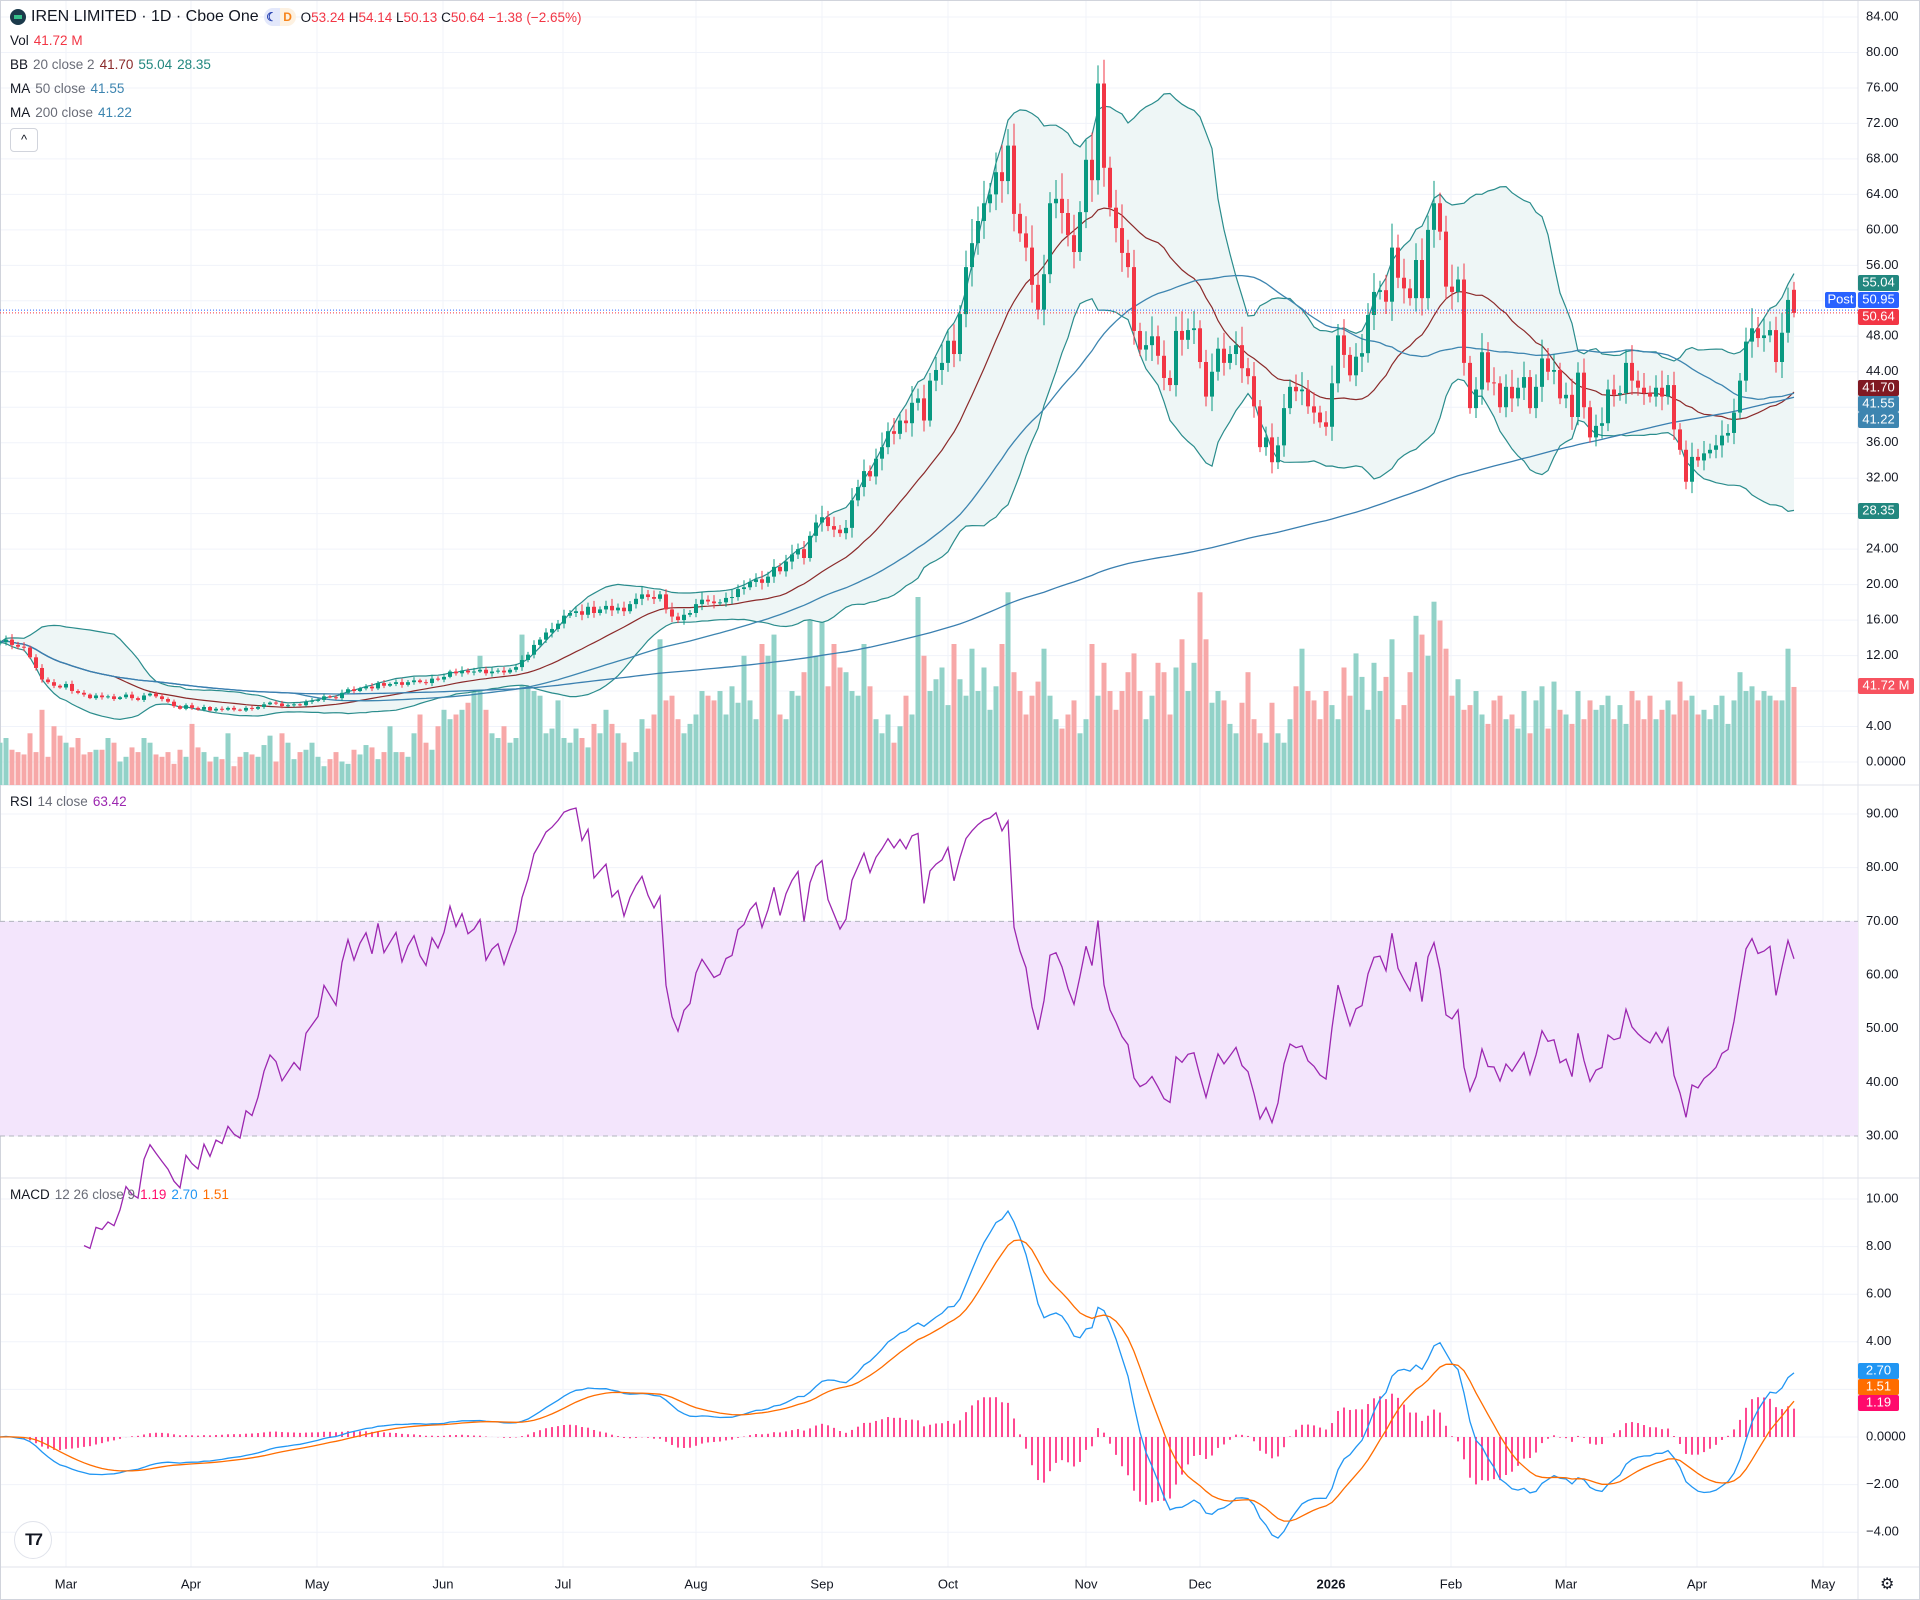 This screenshot has width=1920, height=1600. I want to click on macd-axis-label: 0.0000, so click(1886, 1435).